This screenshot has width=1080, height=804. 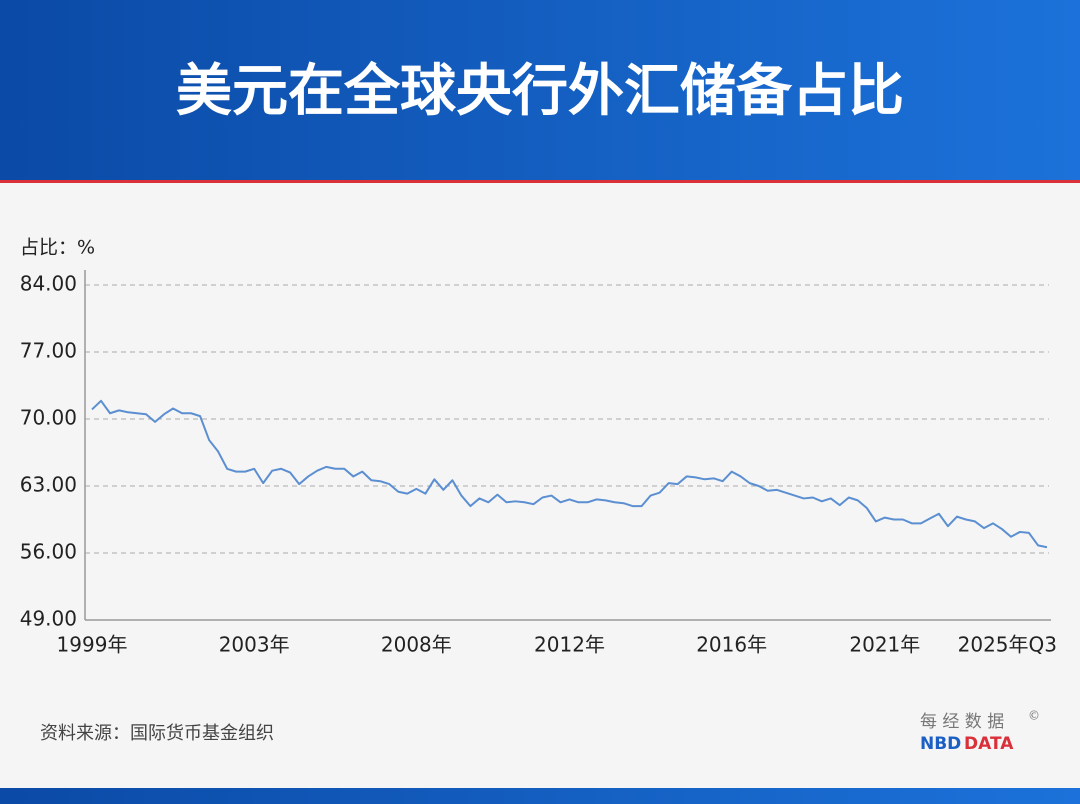 I want to click on x-tick-label: 1999年, so click(x=92, y=645).